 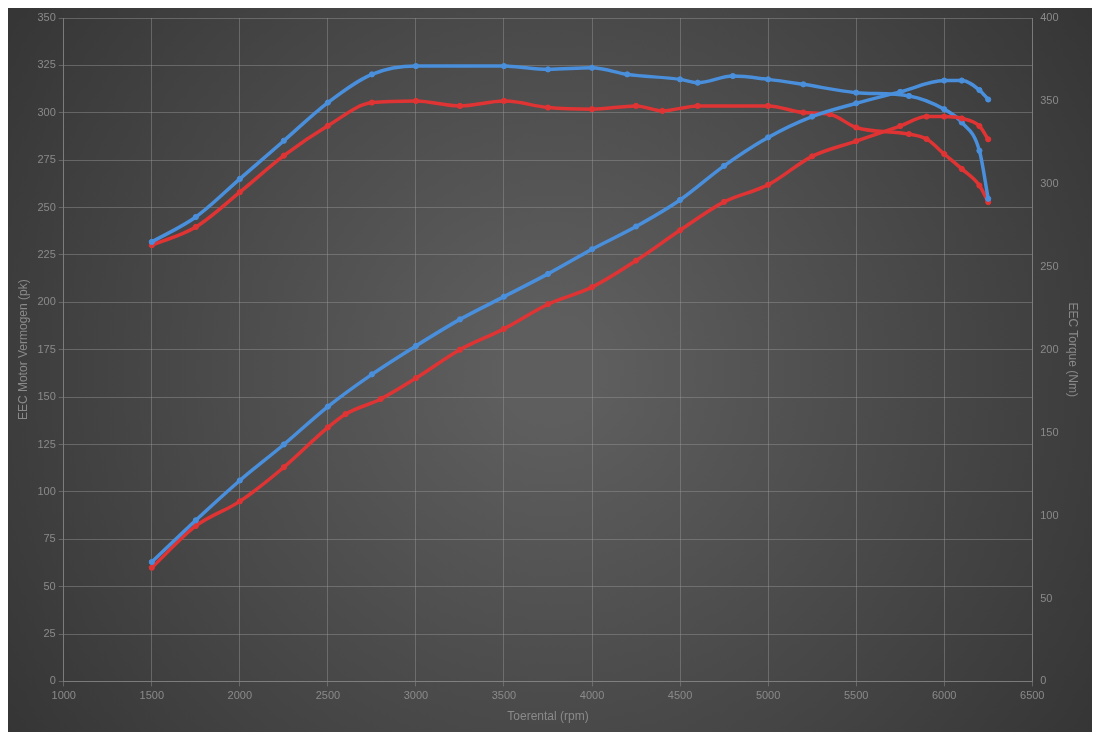 I want to click on y-axis-title: EEC Motor Vermogen (pk), so click(x=22, y=350).